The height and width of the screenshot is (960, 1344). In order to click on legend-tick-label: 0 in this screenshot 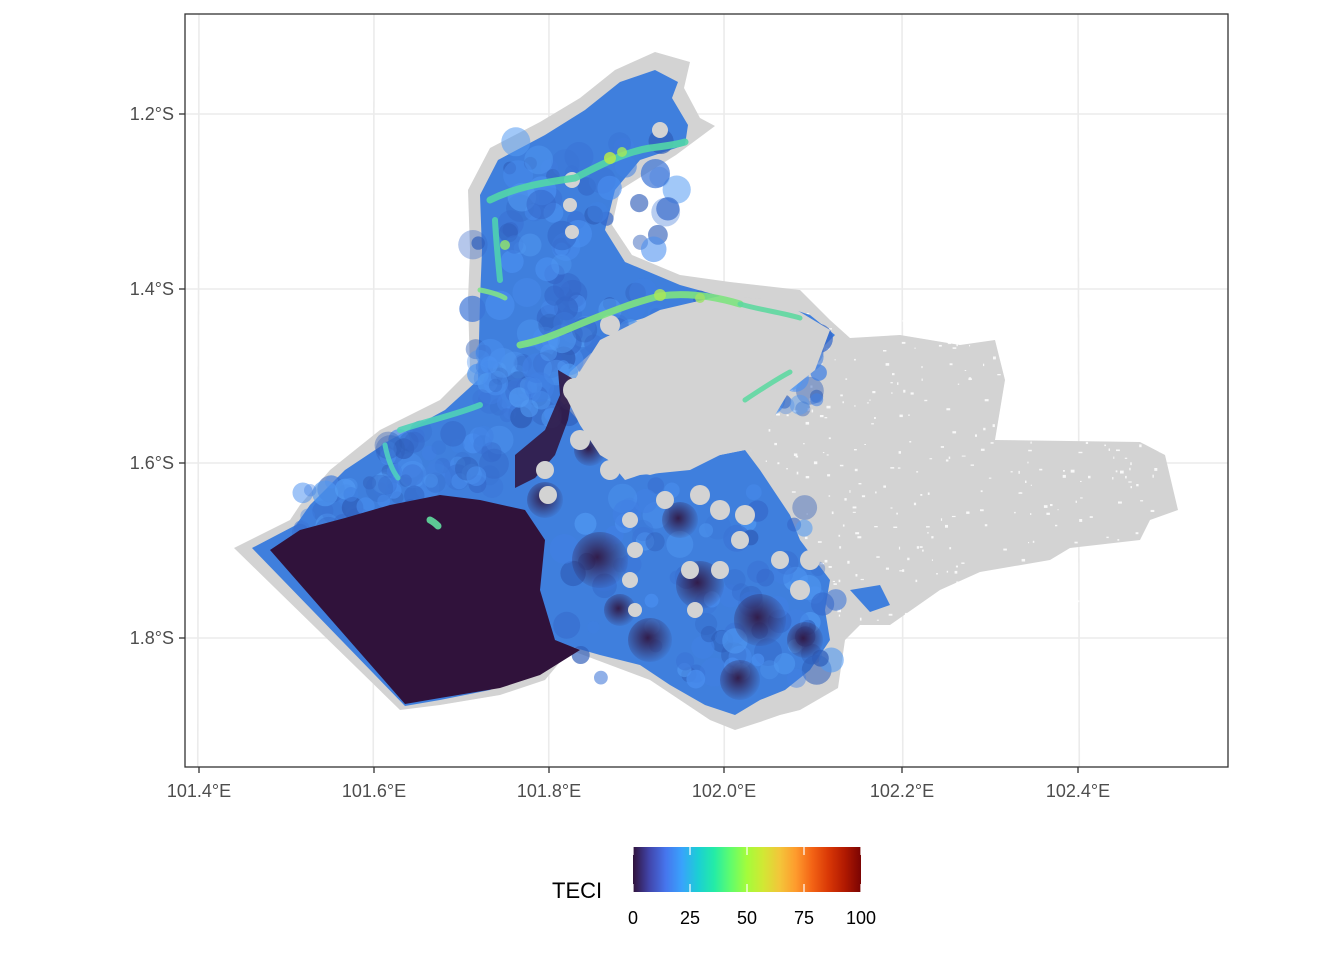, I will do `click(633, 918)`.